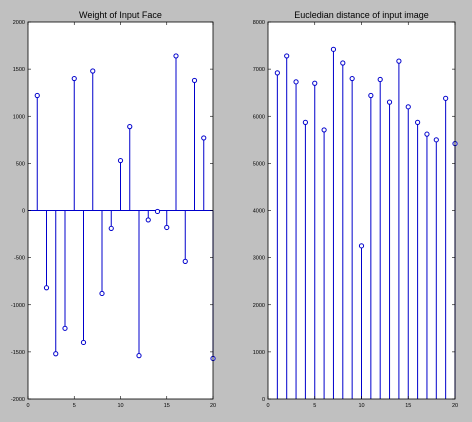 Image resolution: width=472 pixels, height=422 pixels. I want to click on c1-y-tick-label: 4000, so click(259, 212).